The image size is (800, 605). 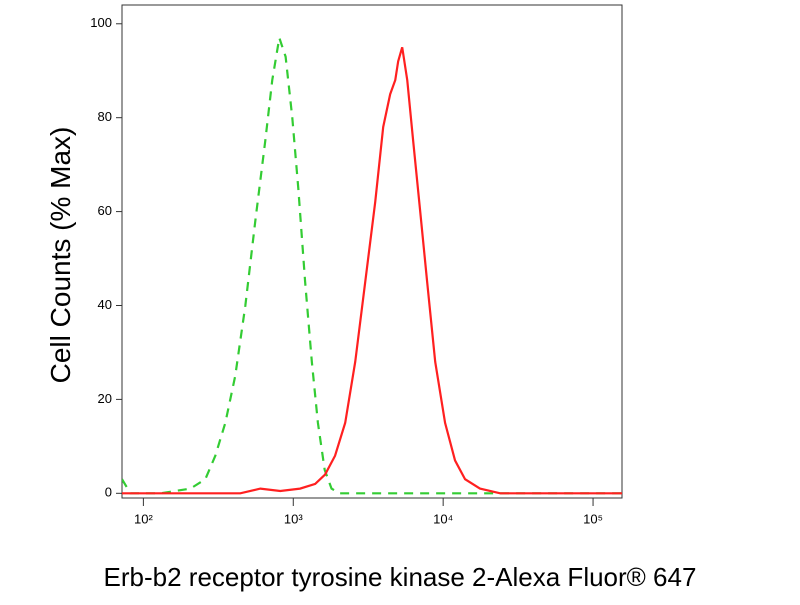 I want to click on y-axis-label: Cell Counts (% Max), so click(x=60, y=255).